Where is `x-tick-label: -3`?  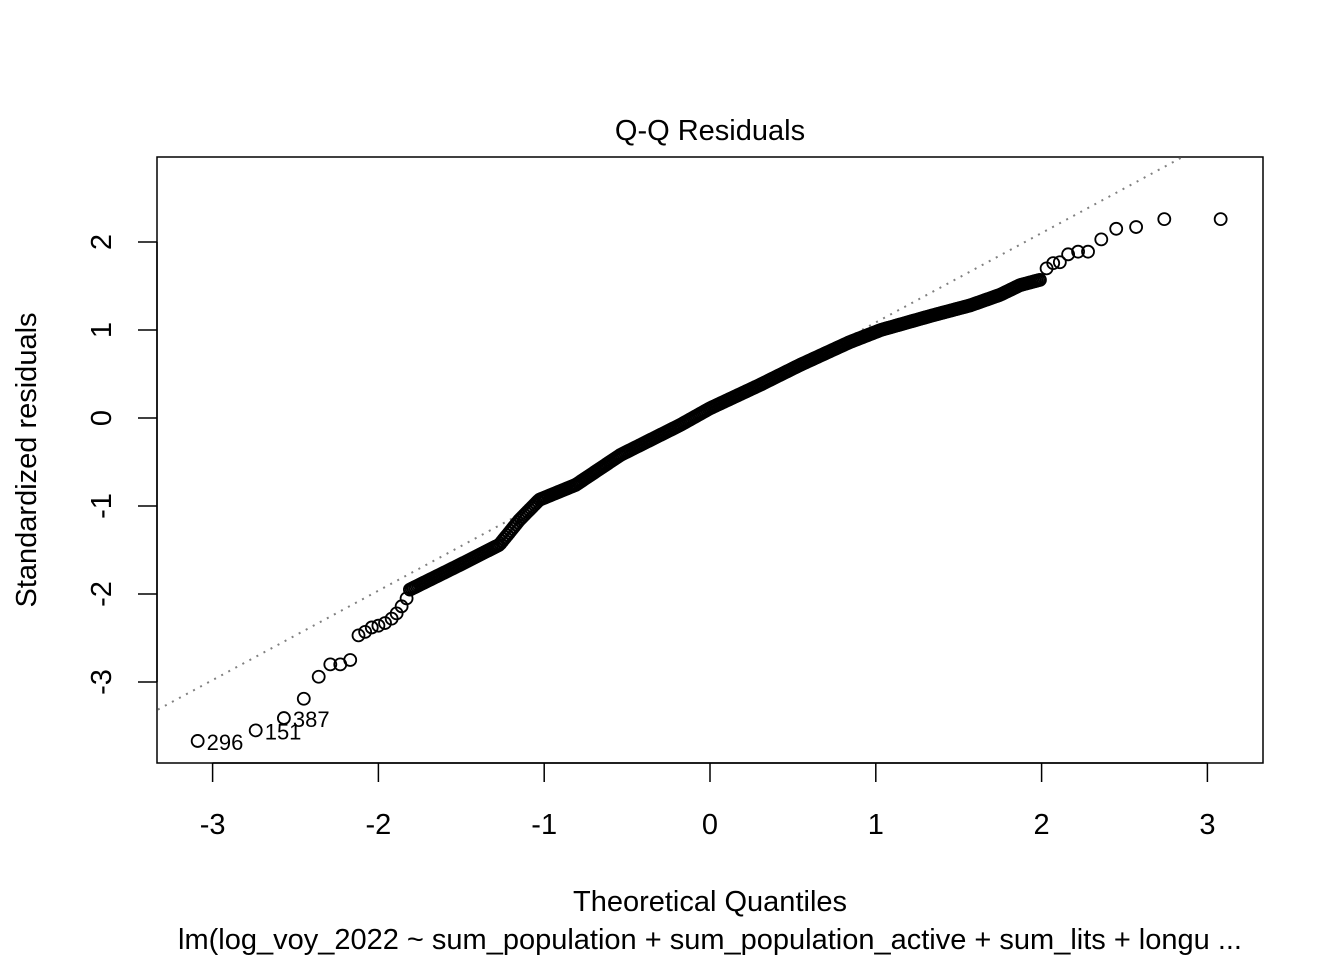
x-tick-label: -3 is located at coordinates (213, 825).